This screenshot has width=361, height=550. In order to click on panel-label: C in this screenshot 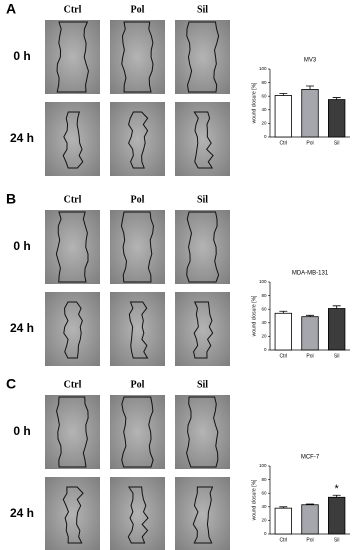, I will do `click(11, 384)`.